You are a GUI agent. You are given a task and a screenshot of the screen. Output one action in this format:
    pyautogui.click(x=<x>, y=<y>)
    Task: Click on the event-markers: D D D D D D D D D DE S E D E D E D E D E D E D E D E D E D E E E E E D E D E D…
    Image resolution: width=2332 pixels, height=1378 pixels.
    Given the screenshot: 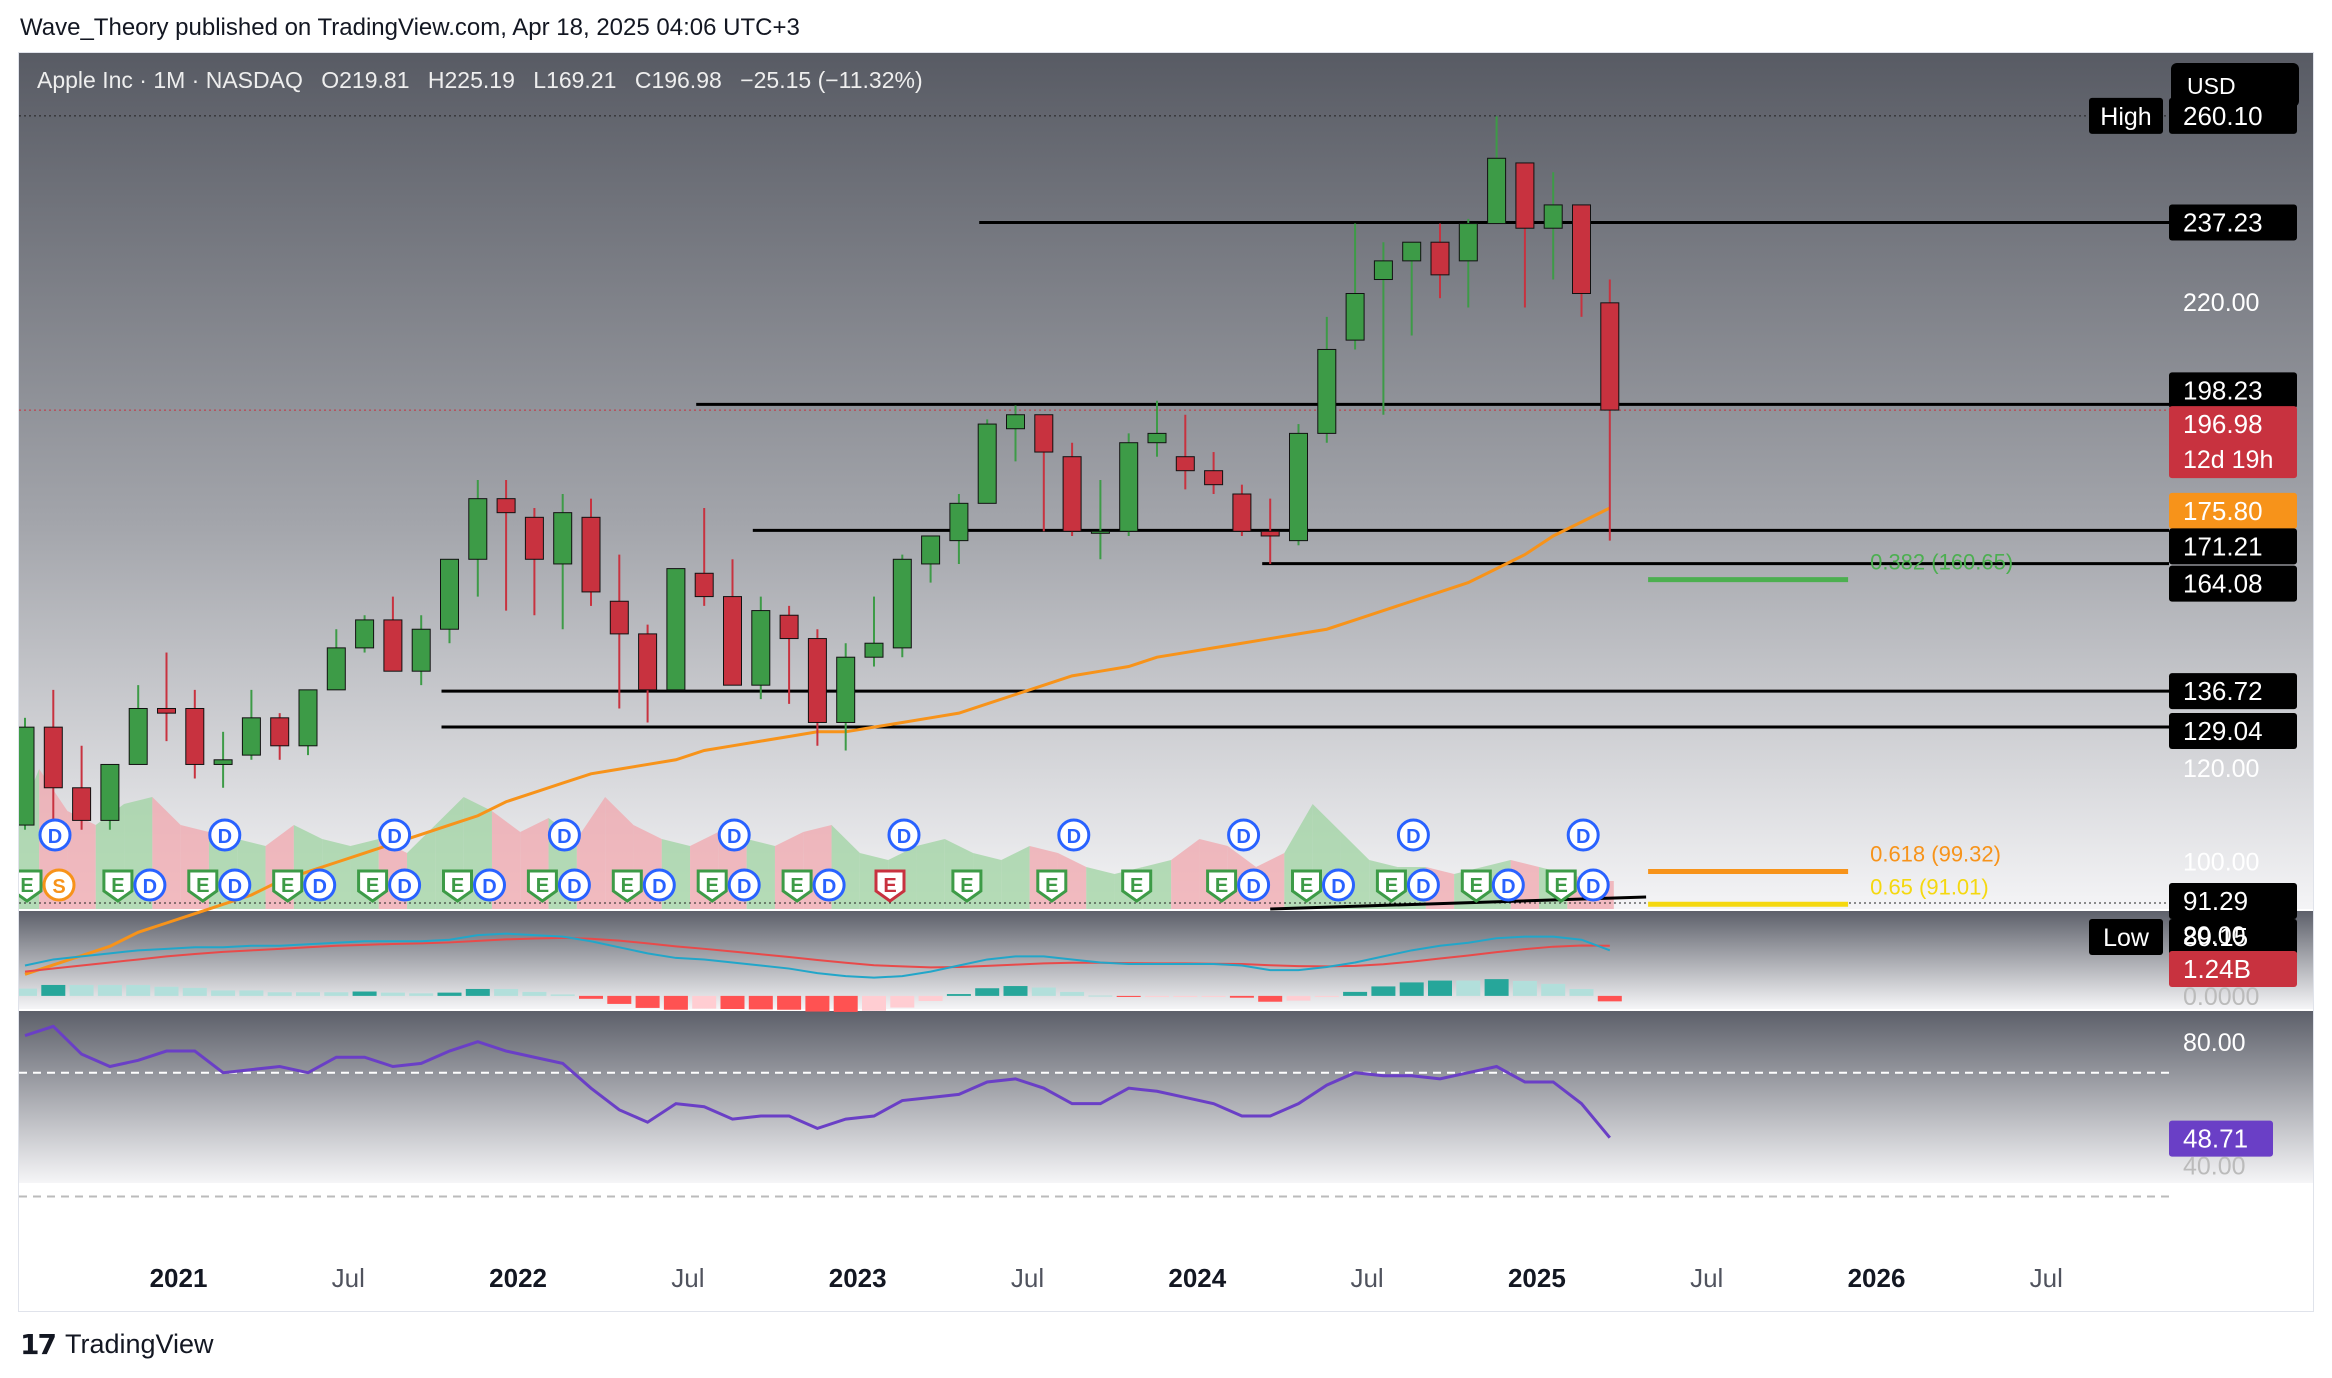 What is the action you would take?
    pyautogui.click(x=814, y=860)
    